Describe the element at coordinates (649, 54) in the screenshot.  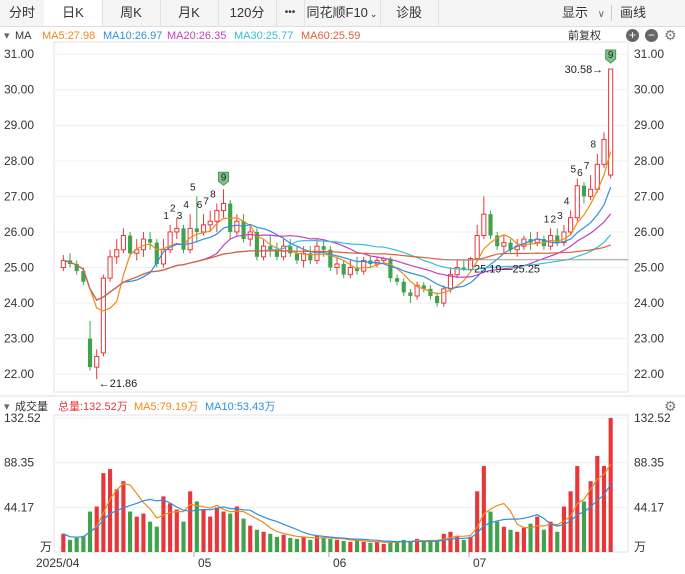
I see `price-tick-label-right: 31.00` at that location.